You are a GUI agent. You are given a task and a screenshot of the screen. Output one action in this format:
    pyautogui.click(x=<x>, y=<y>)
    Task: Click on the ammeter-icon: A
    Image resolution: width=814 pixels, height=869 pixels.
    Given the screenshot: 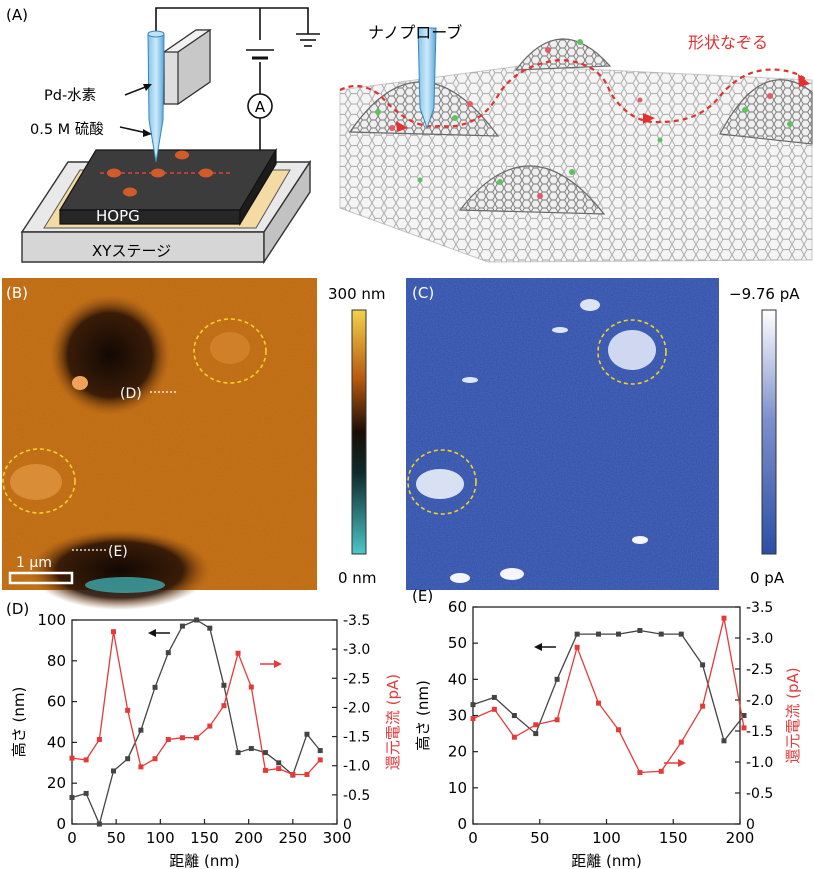 What is the action you would take?
    pyautogui.click(x=260, y=106)
    